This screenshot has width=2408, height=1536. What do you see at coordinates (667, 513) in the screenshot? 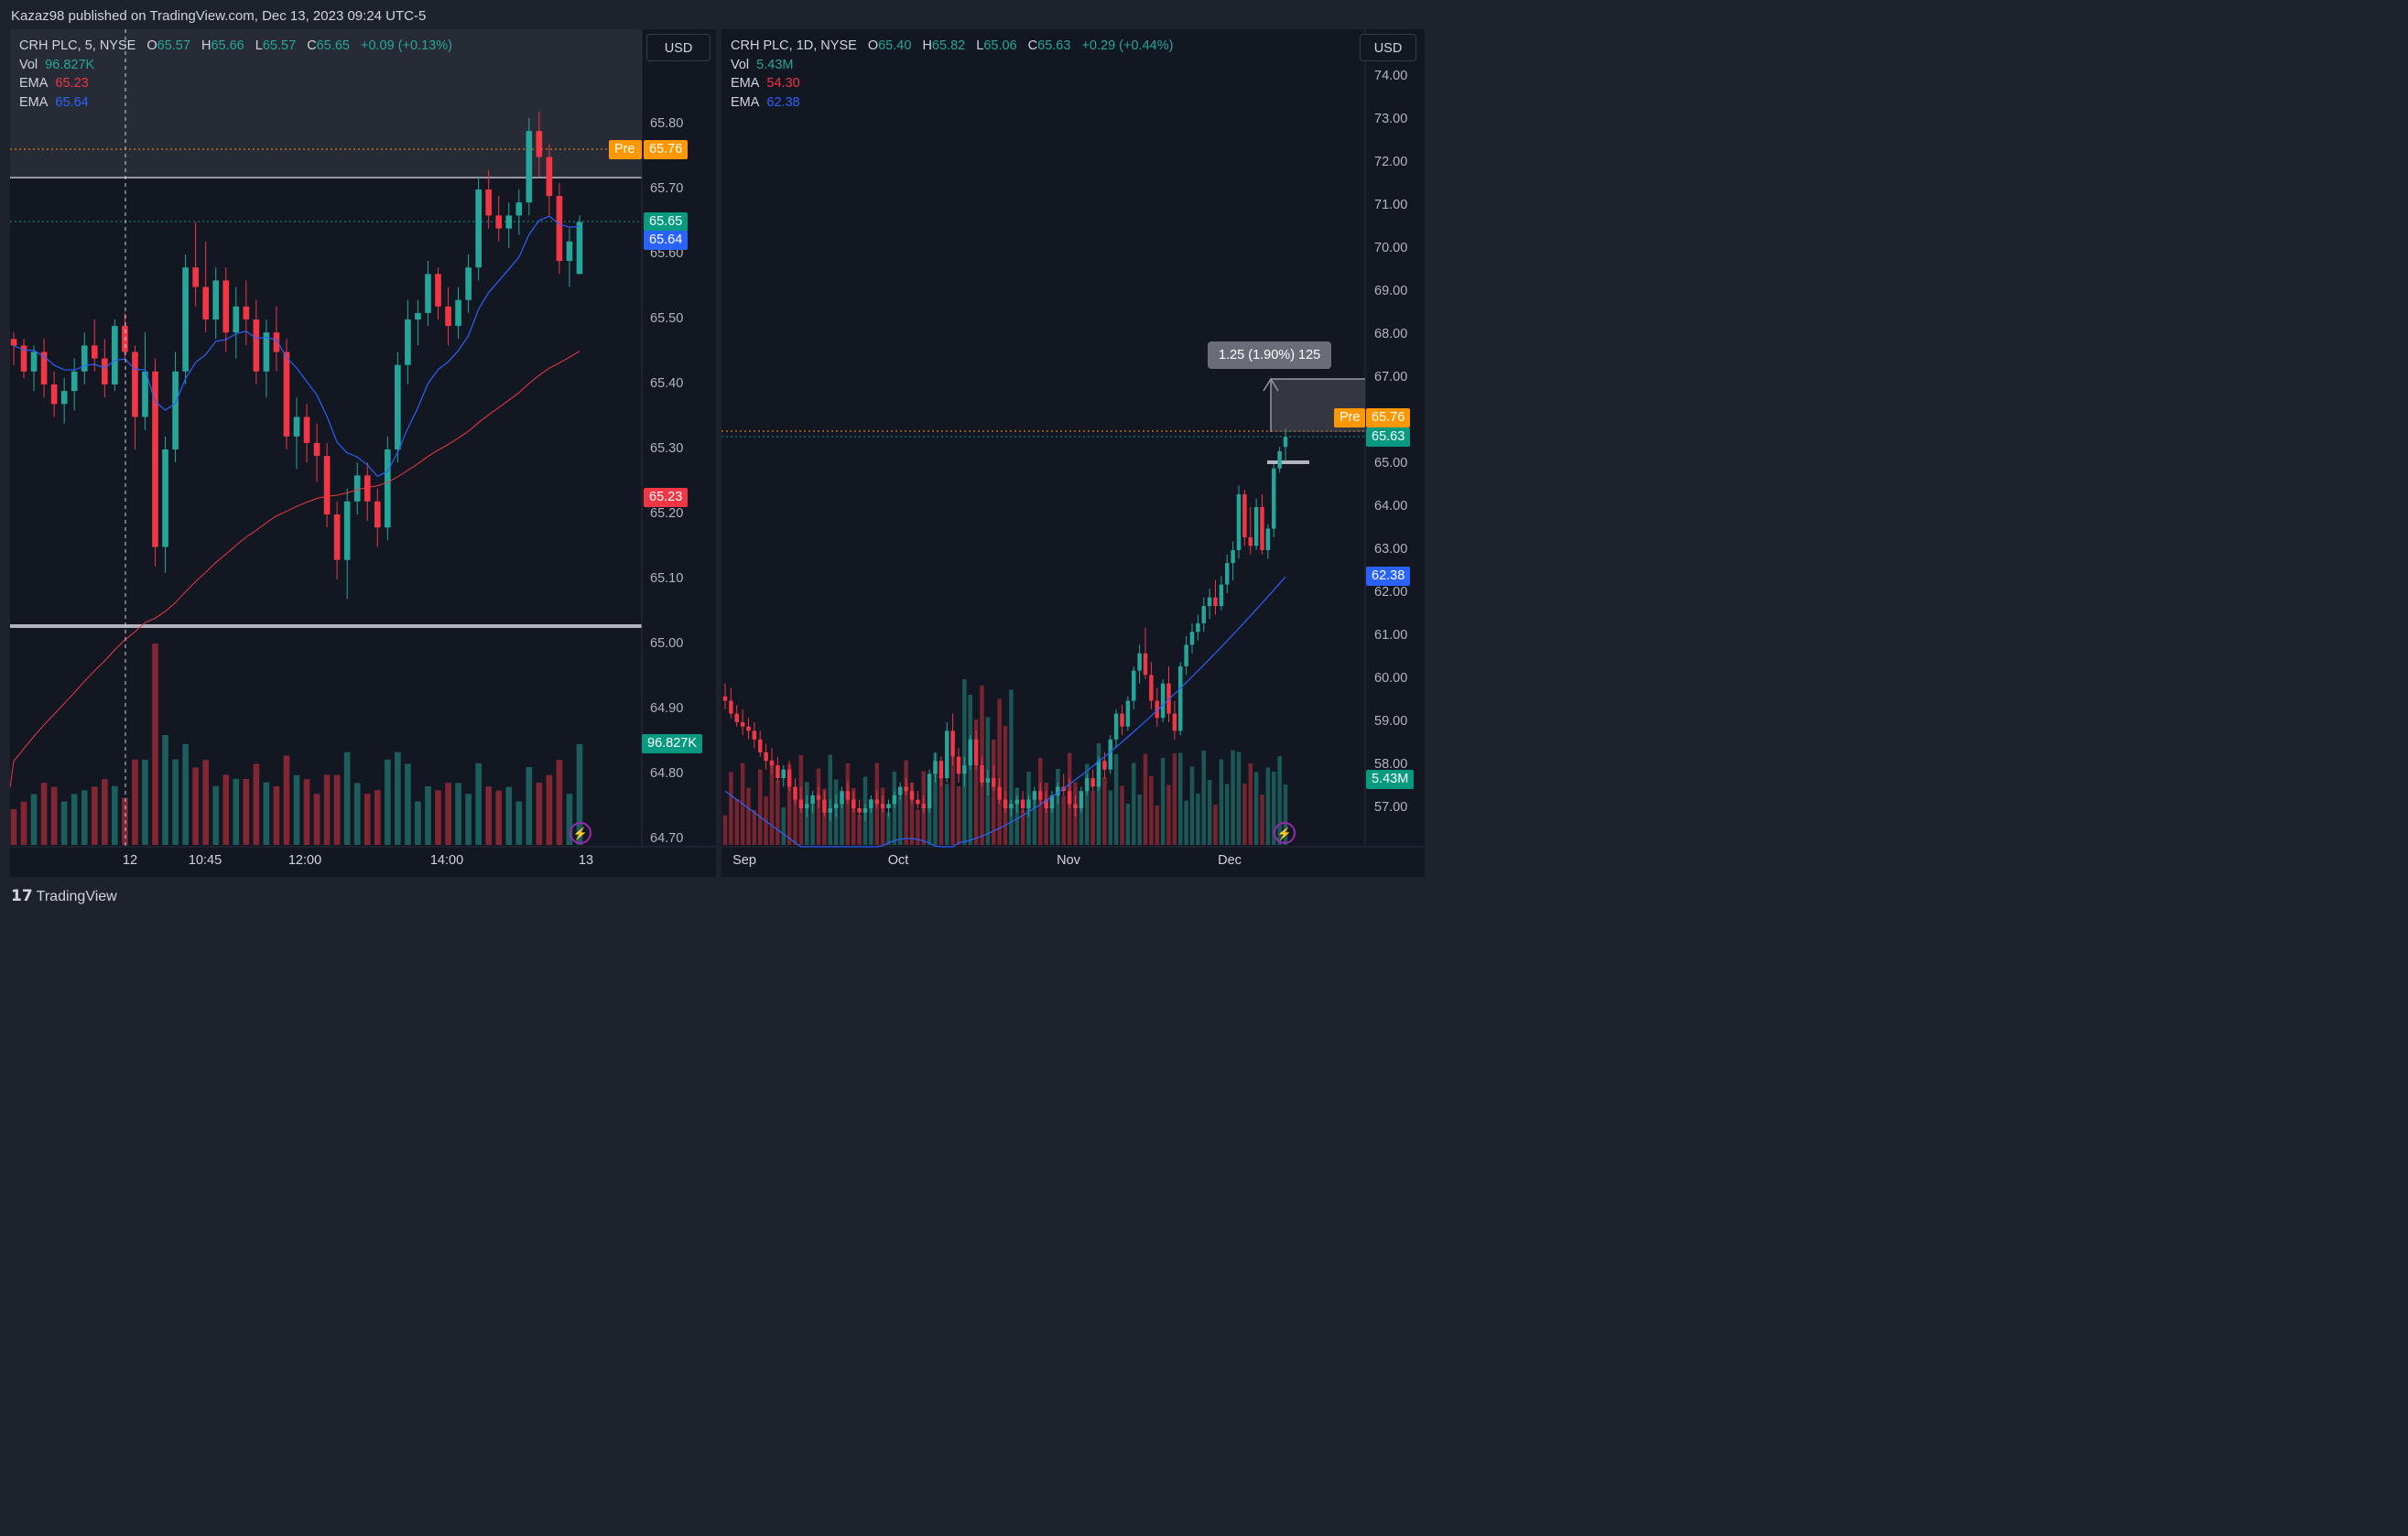
I see `y-tick-label: 65.20` at bounding box center [667, 513].